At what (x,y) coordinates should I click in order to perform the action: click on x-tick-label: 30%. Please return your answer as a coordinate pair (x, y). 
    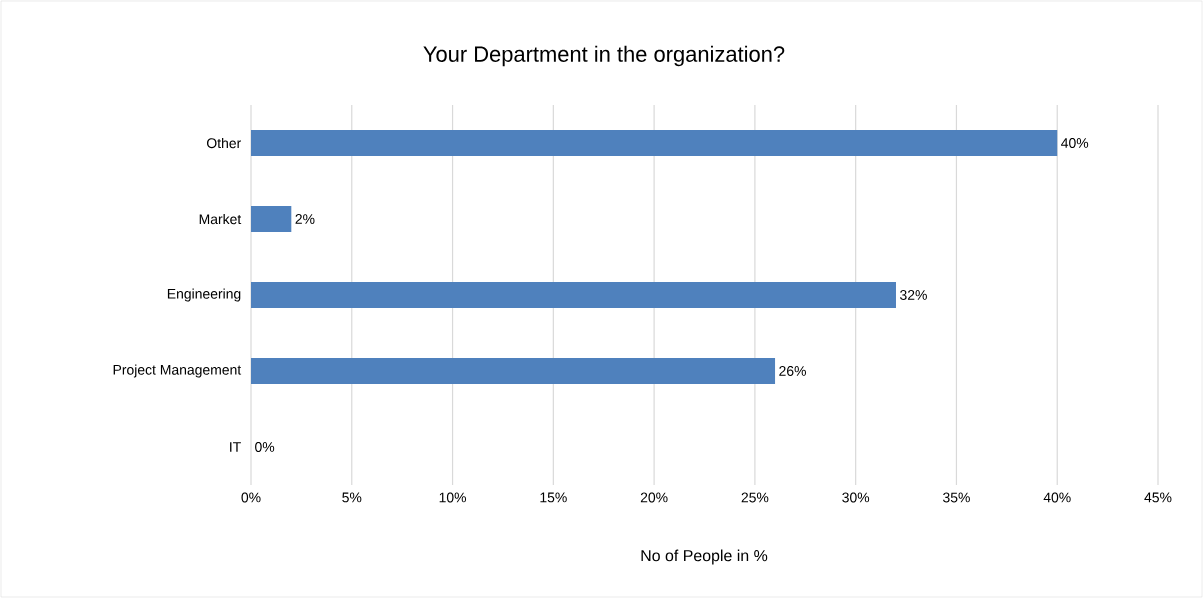
    Looking at the image, I should click on (856, 497).